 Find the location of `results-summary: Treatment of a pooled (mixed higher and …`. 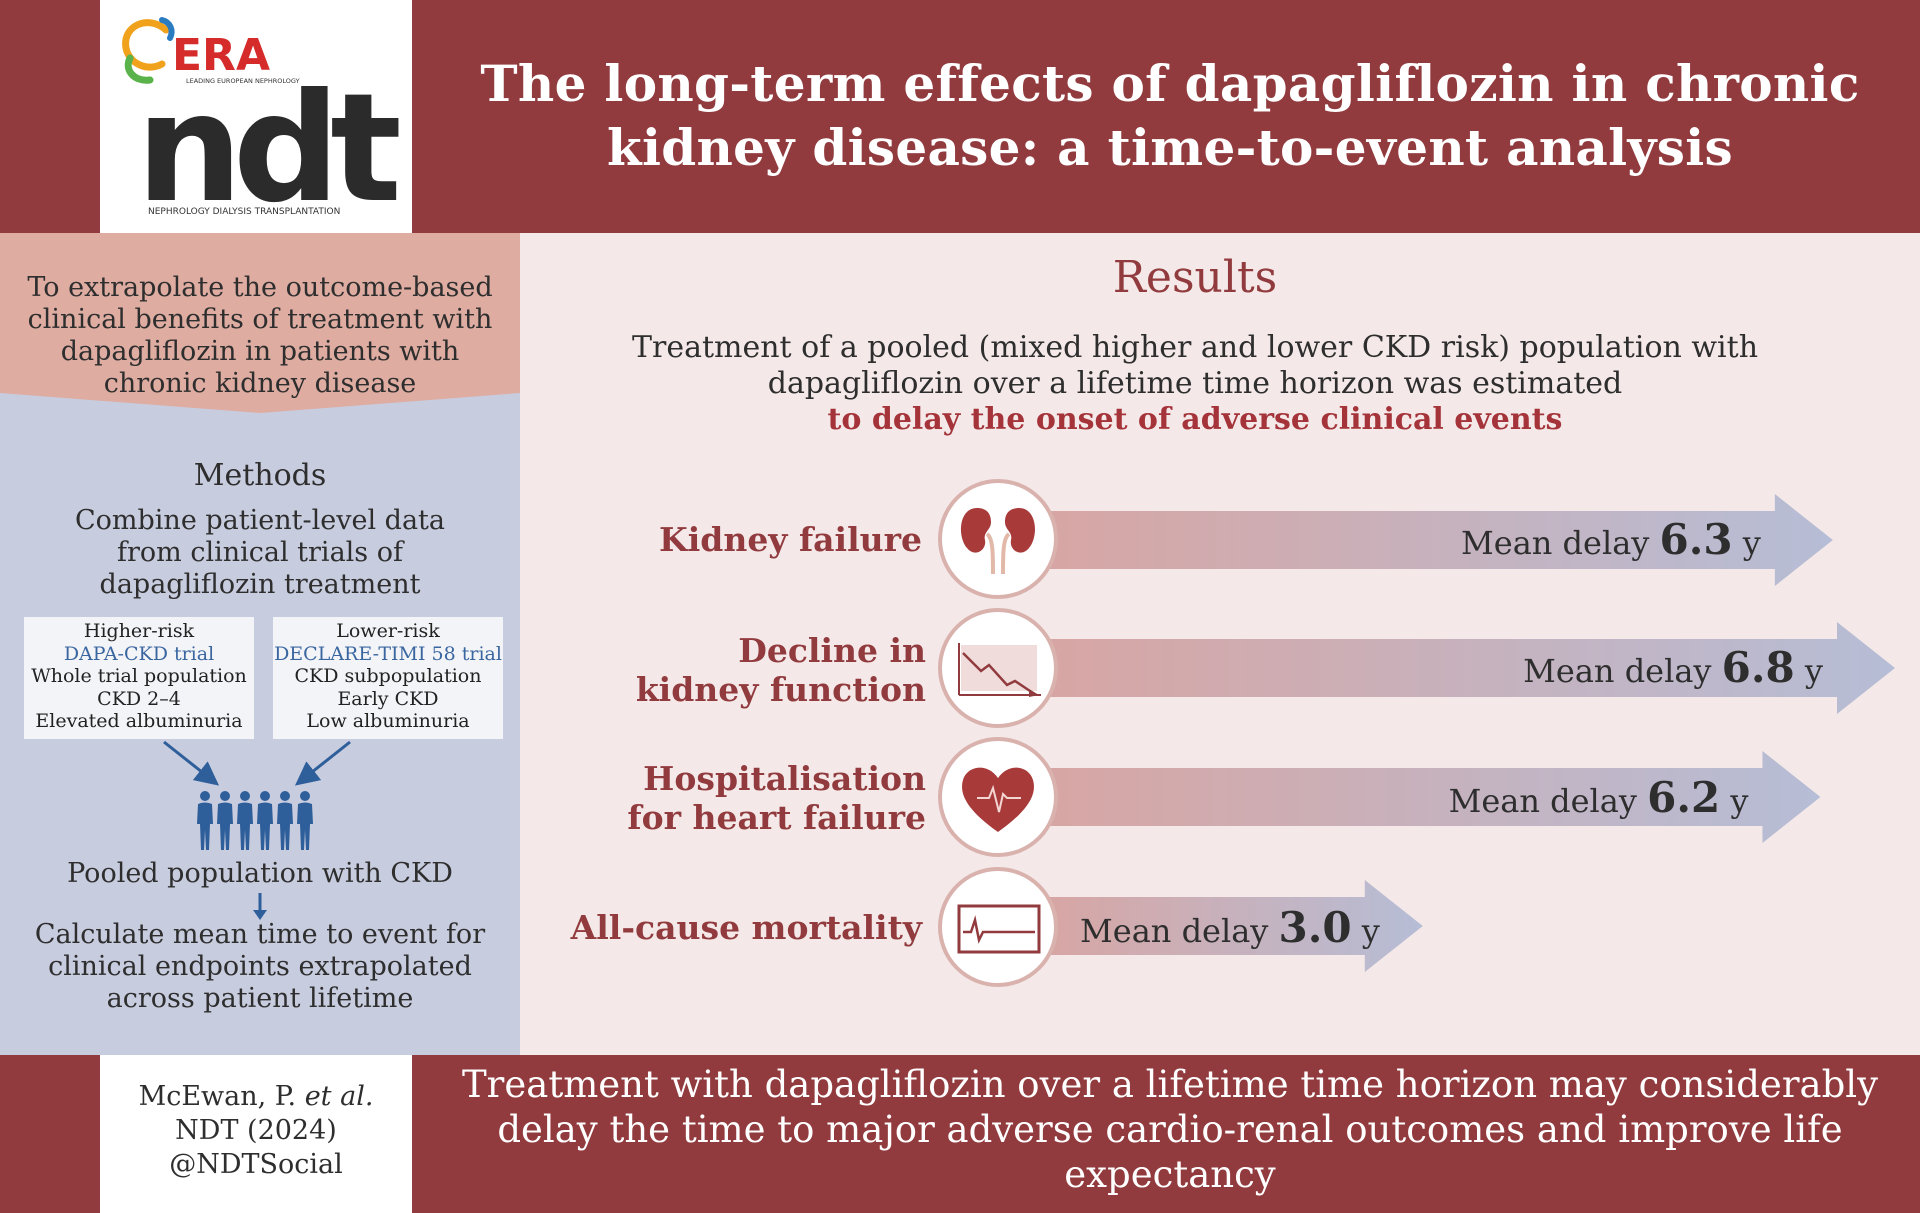

results-summary: Treatment of a pooled (mixed higher and … is located at coordinates (1195, 384).